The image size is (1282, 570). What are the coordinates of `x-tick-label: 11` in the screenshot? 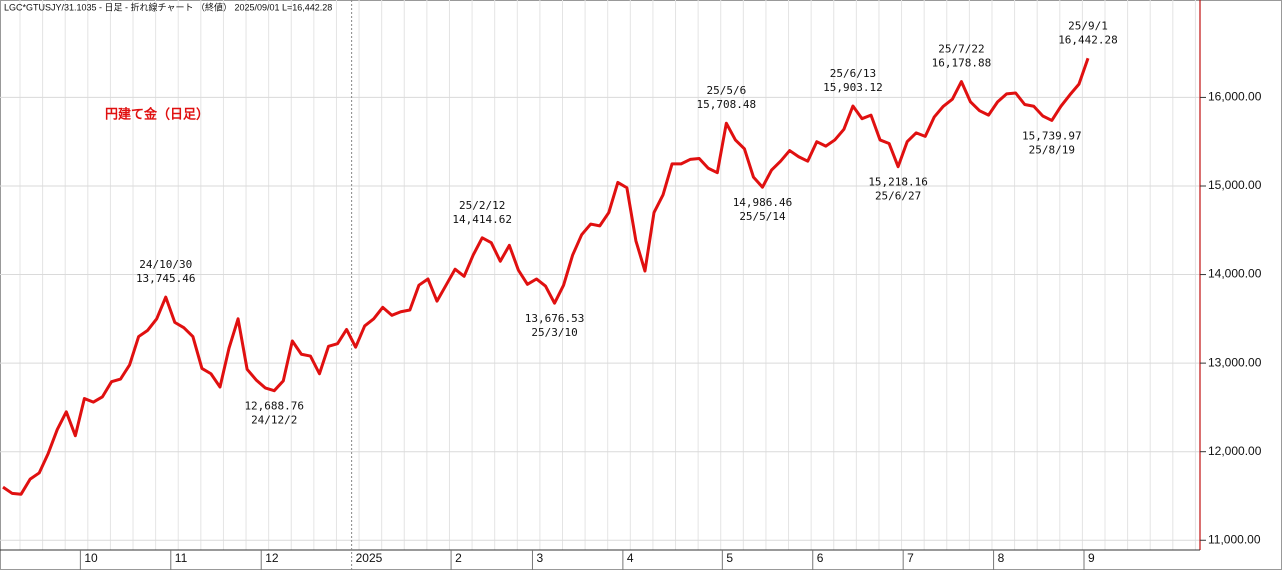 It's located at (181, 558).